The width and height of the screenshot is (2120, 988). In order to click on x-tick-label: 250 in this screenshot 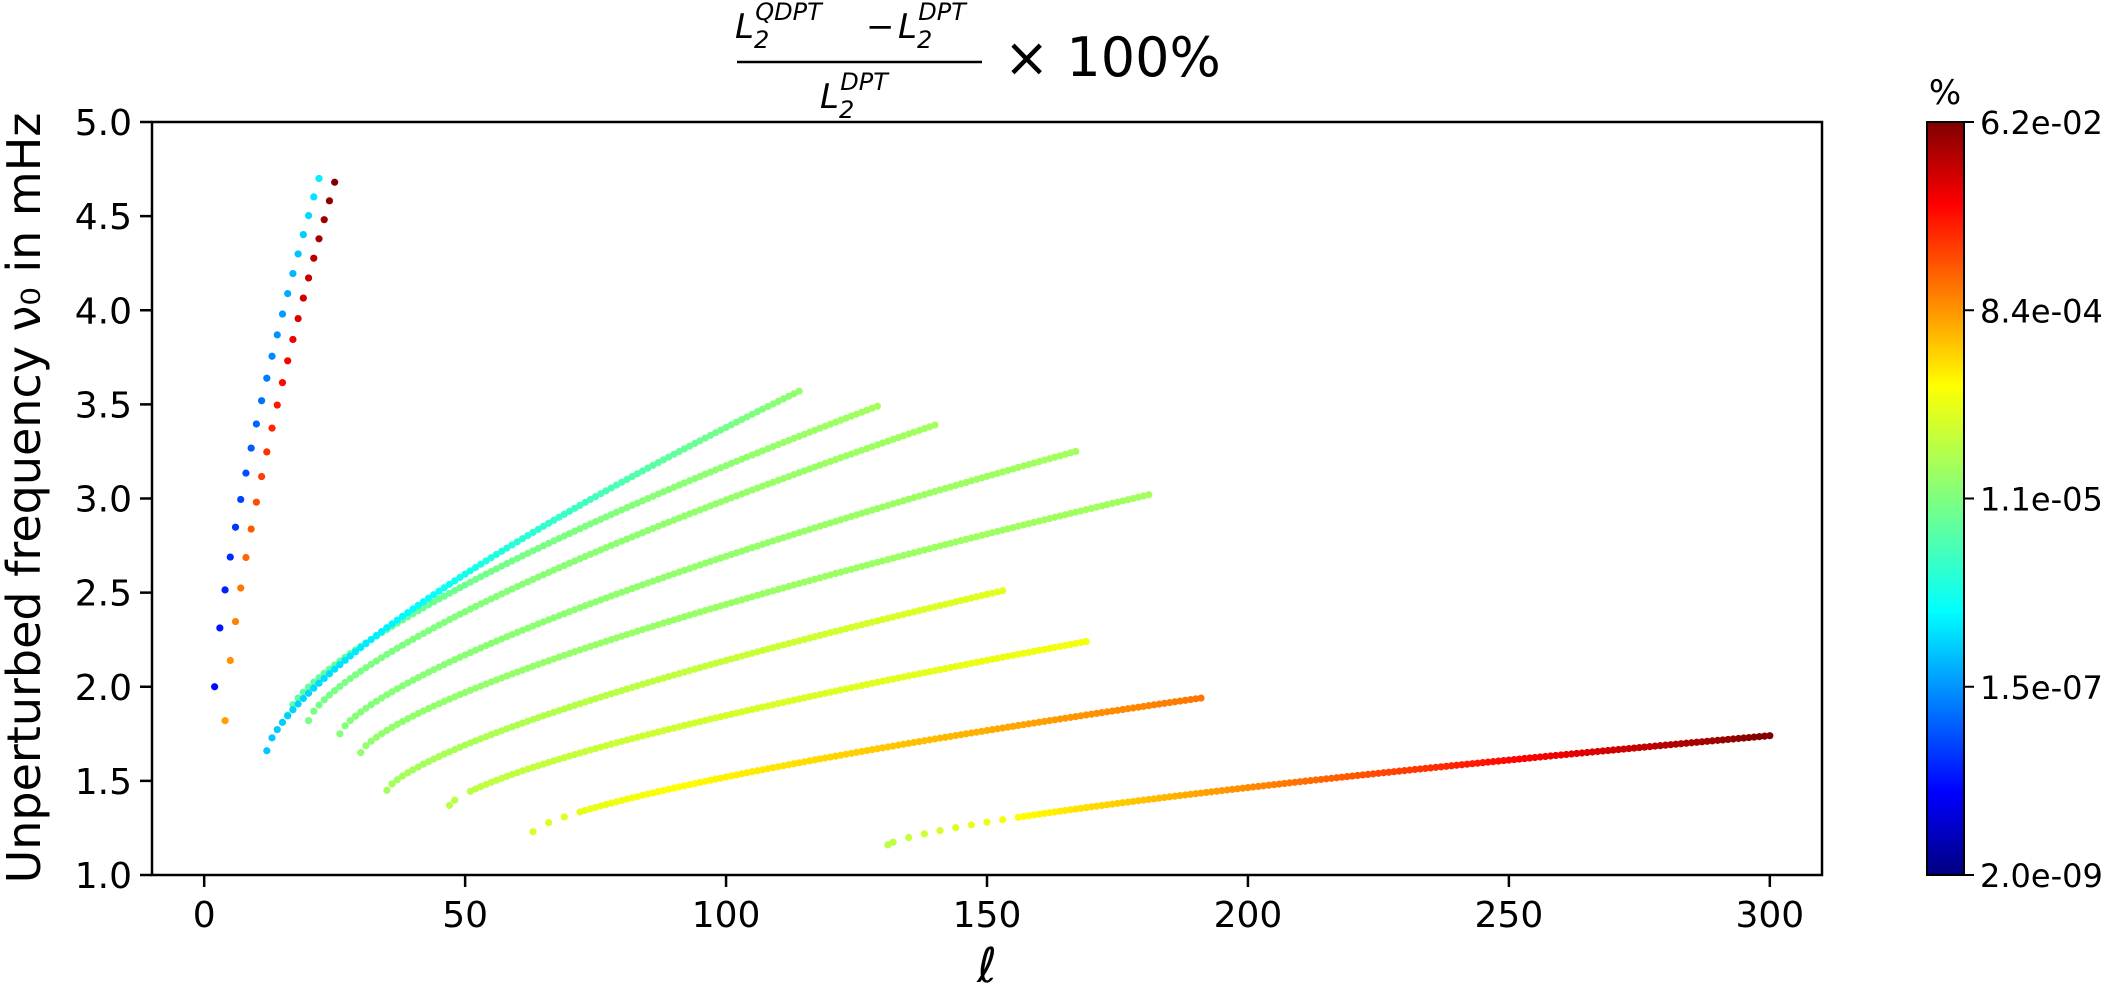, I will do `click(1509, 915)`.